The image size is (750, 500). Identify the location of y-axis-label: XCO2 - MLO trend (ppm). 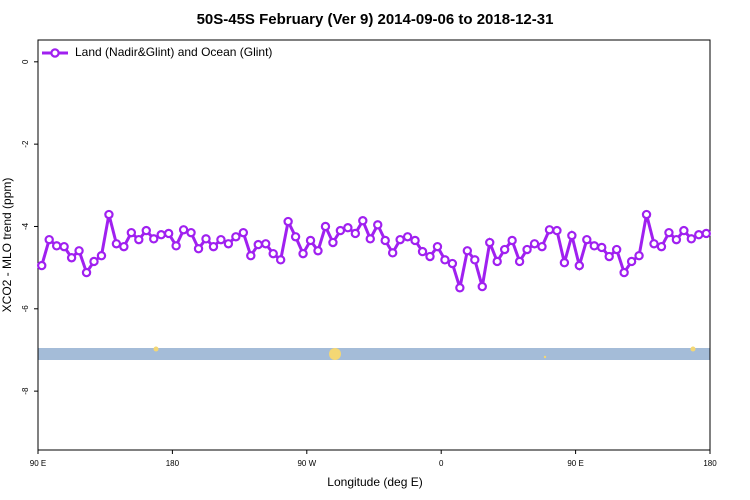
(7, 245).